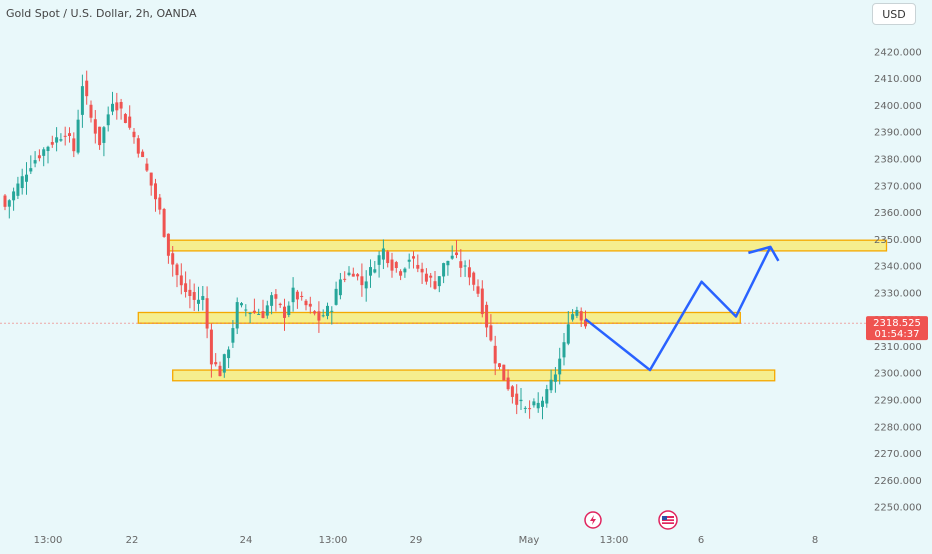 This screenshot has width=932, height=554. I want to click on price-tick-label: 2260.000, so click(898, 481).